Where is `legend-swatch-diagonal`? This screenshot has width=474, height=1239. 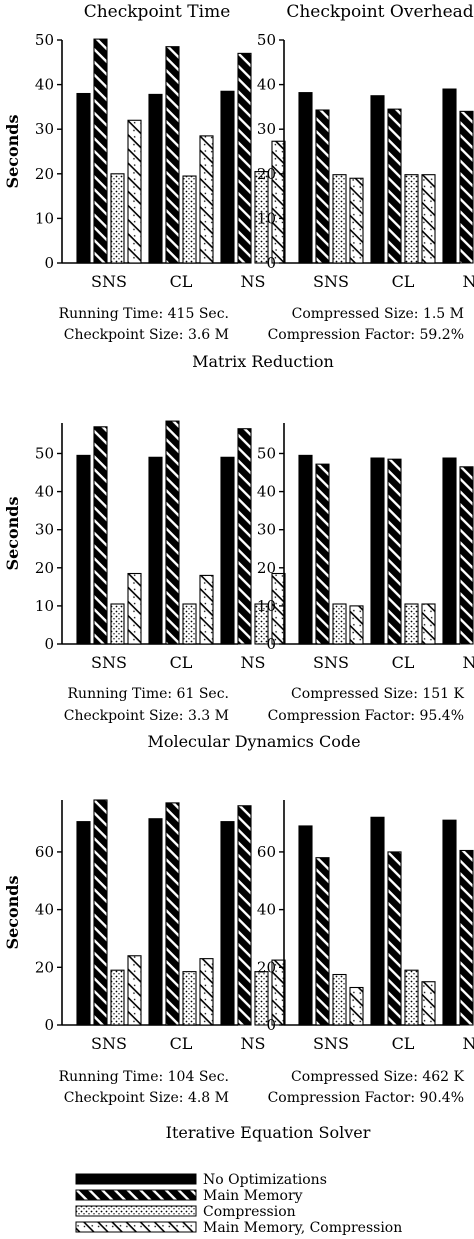
legend-swatch-diagonal is located at coordinates (136, 1195).